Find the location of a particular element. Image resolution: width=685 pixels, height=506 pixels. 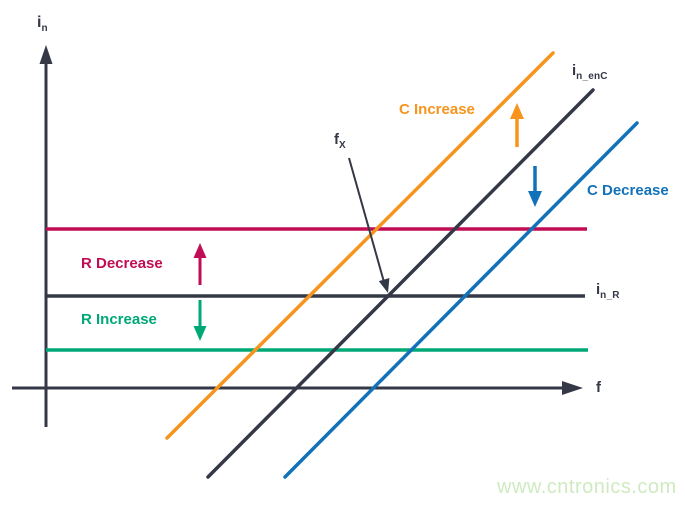

y-axis-label: in is located at coordinates (42, 24).